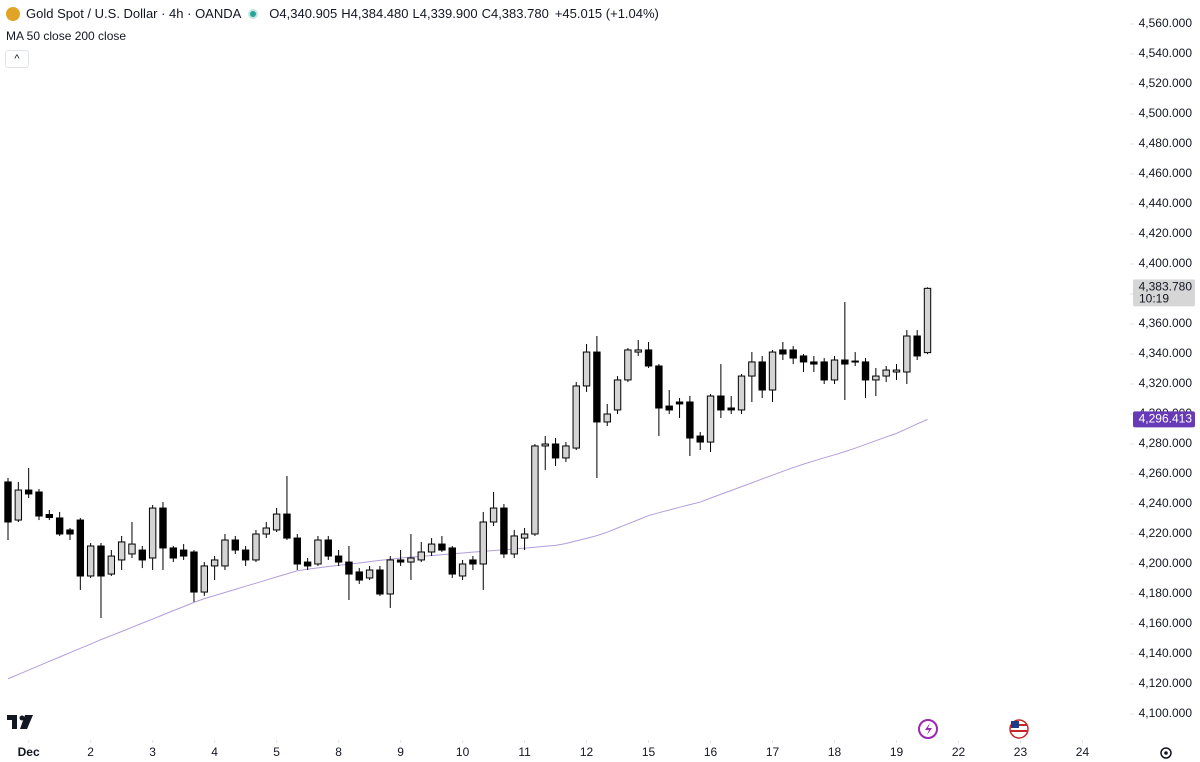 The image size is (1200, 762). Describe the element at coordinates (1166, 233) in the screenshot. I see `y-tick-label: 4,420.000` at that location.